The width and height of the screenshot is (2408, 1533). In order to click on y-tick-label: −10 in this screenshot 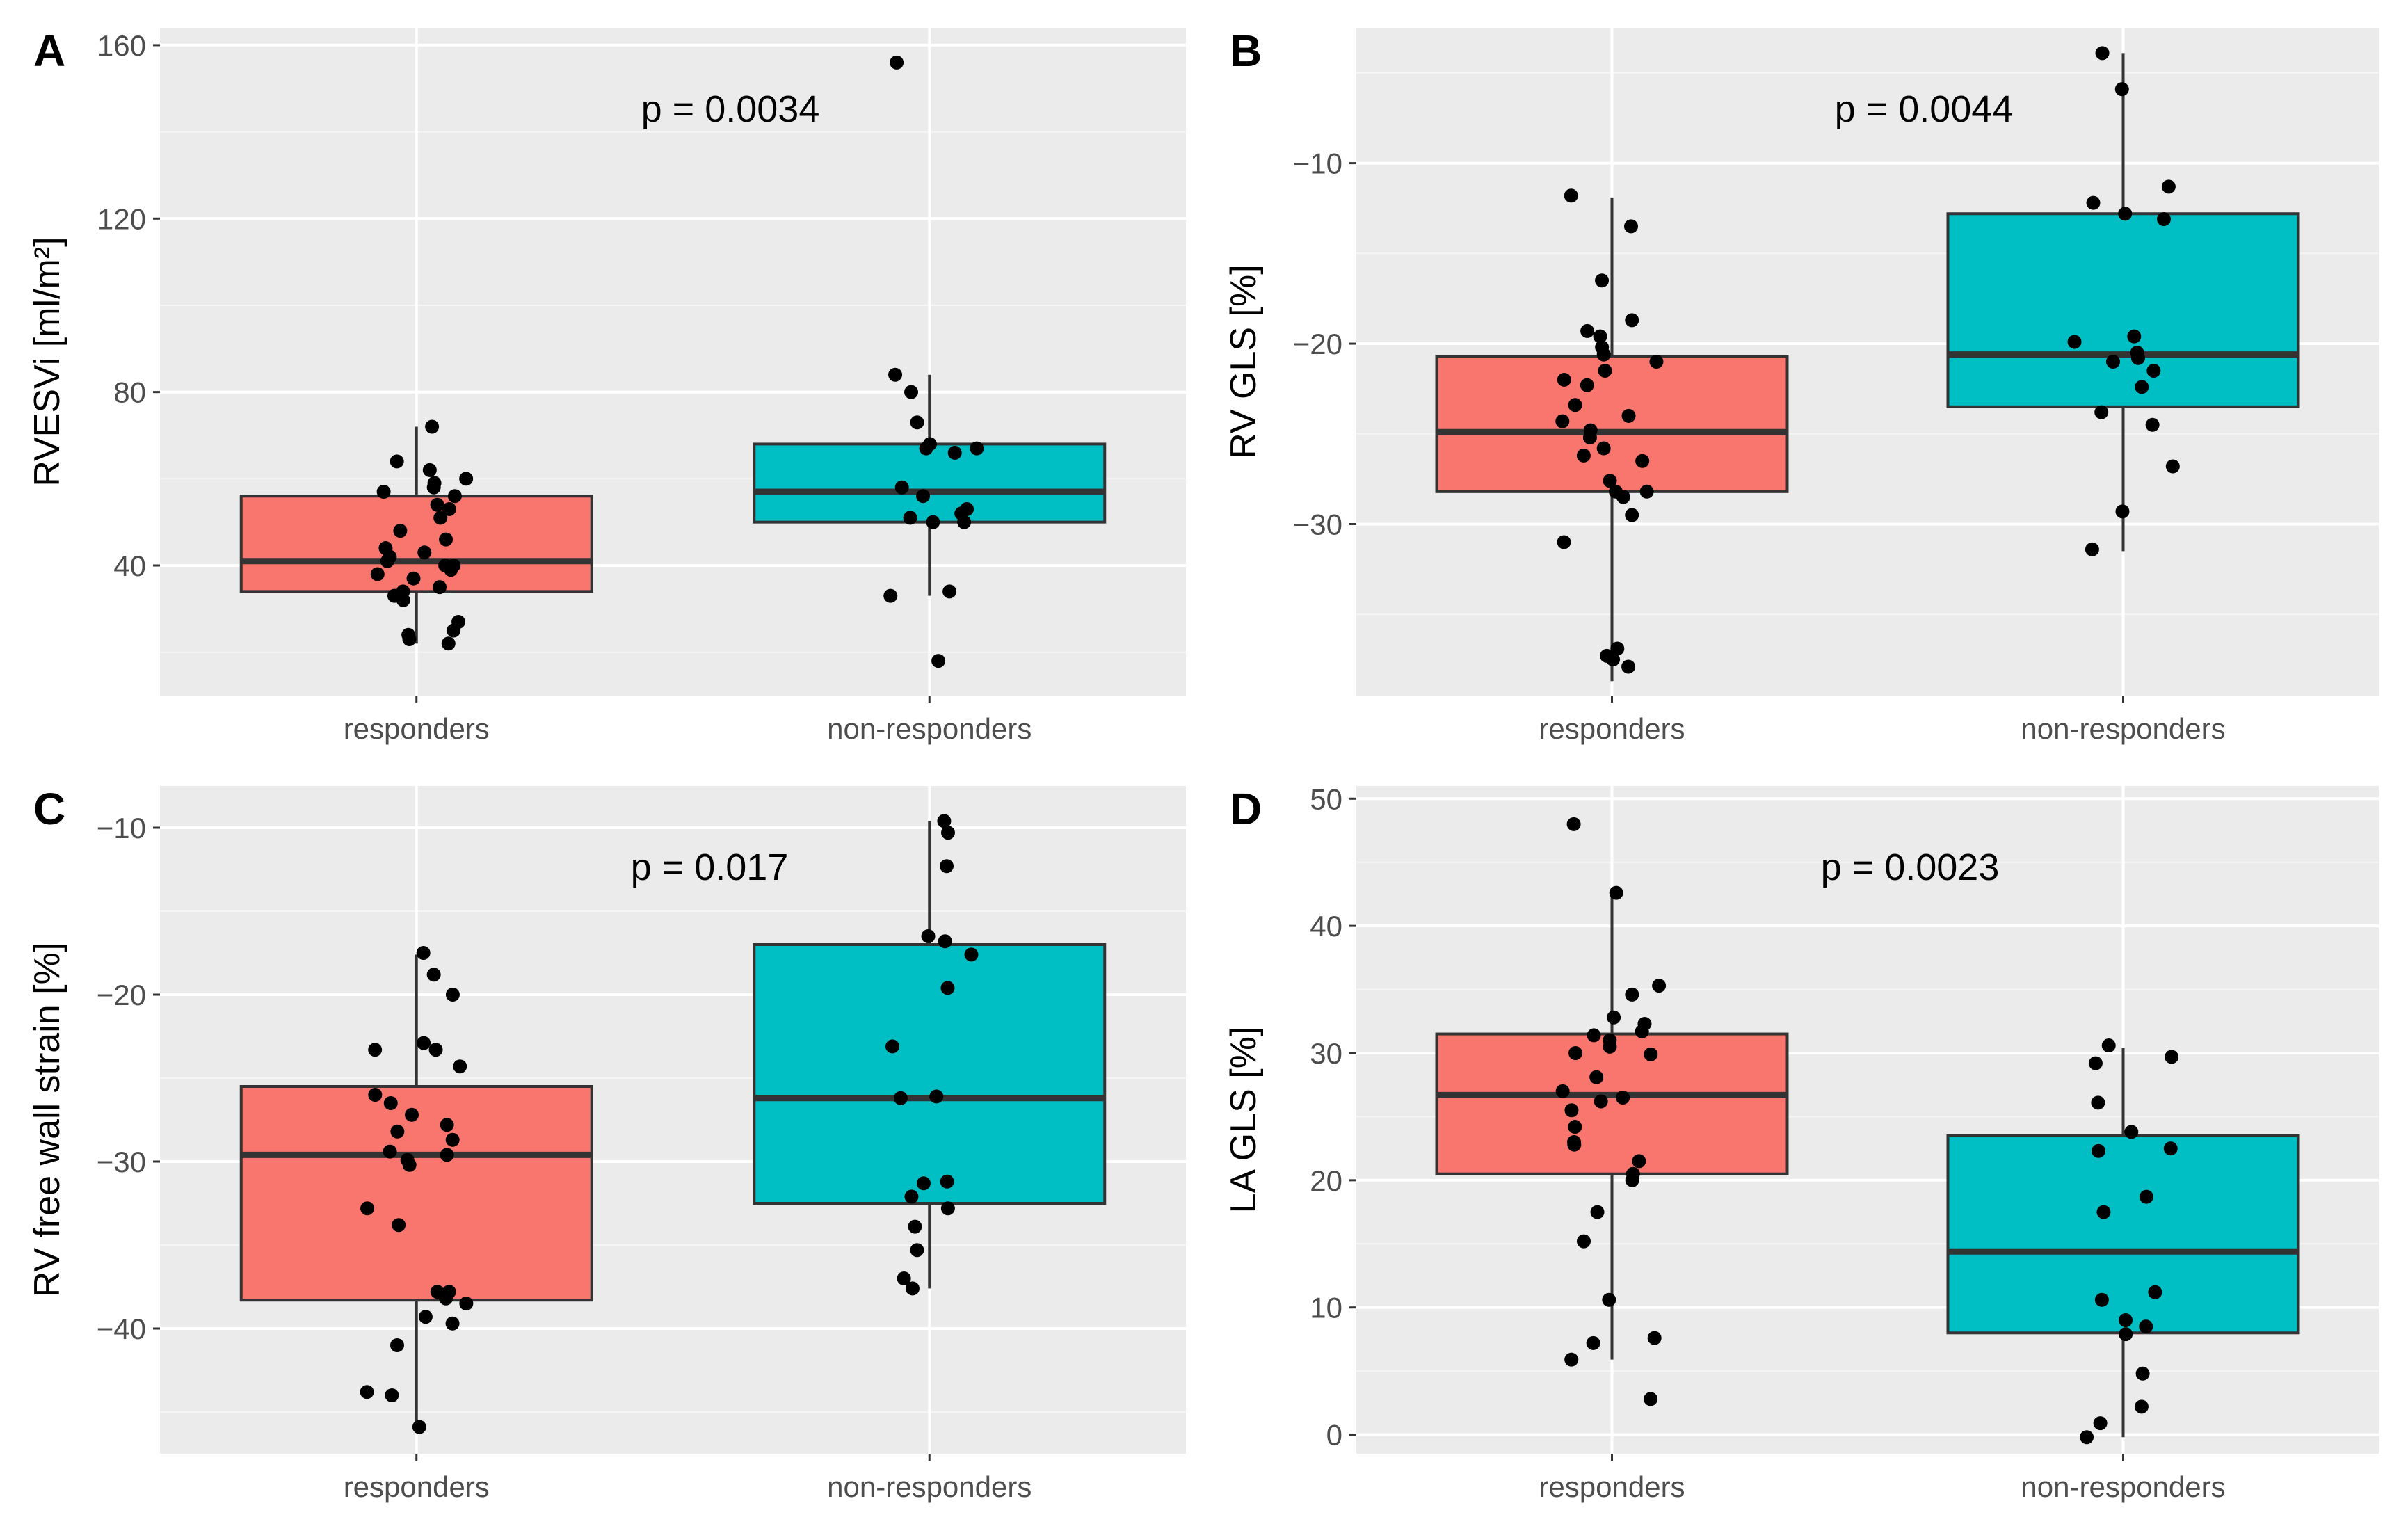, I will do `click(121, 828)`.